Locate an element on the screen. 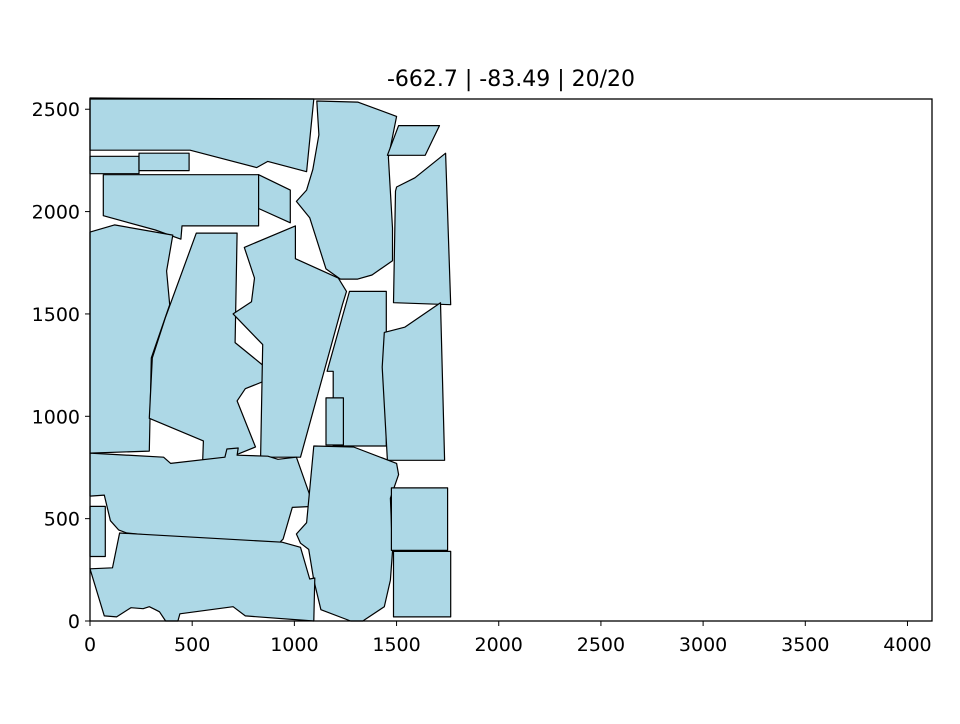 The image size is (960, 724). y-tick-label: 2500 is located at coordinates (56, 110).